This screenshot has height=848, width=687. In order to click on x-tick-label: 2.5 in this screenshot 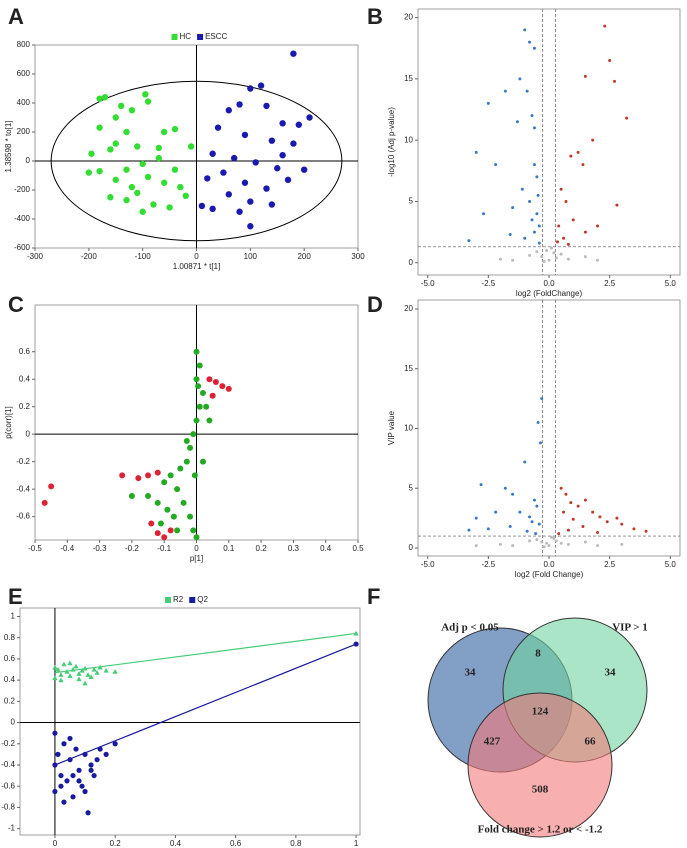, I will do `click(610, 564)`.